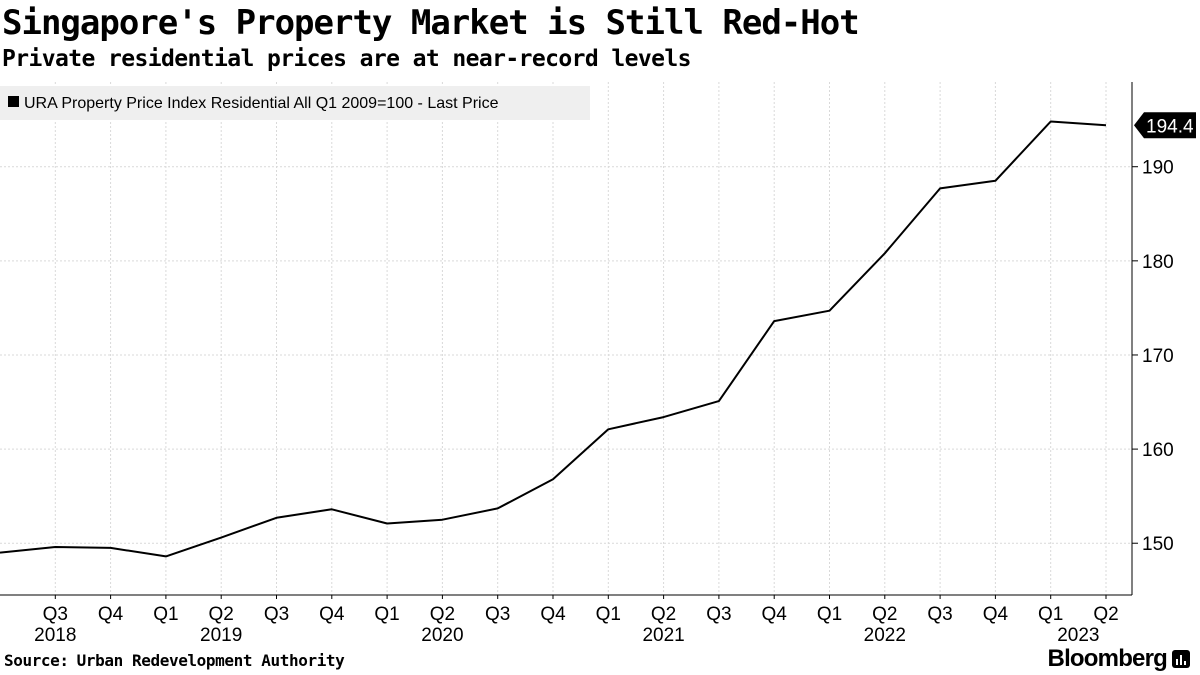  I want to click on source-note: Source: Urban Redevelopment Authority, so click(174, 661).